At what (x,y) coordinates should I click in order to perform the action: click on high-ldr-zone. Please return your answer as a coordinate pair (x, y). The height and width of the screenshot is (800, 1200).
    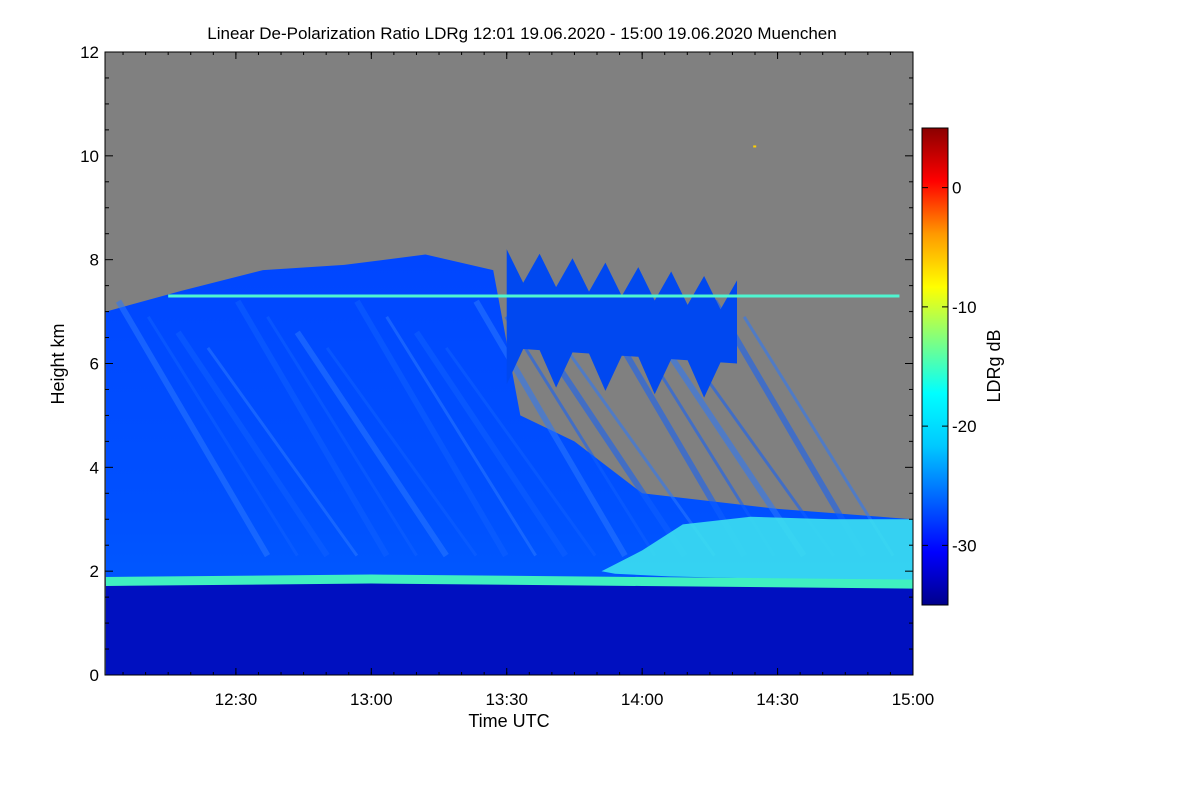
    Looking at the image, I should click on (757, 549).